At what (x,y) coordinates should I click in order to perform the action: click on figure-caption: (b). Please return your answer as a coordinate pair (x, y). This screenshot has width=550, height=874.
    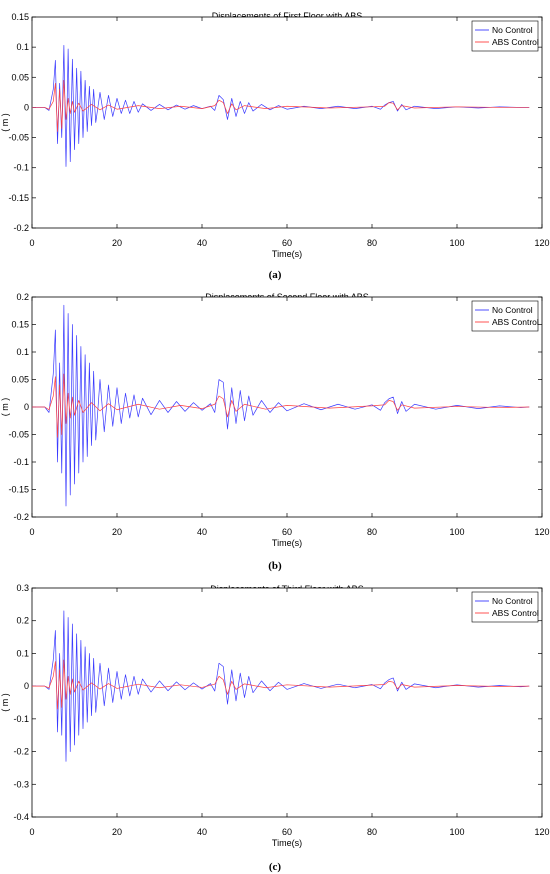
    Looking at the image, I should click on (275, 566).